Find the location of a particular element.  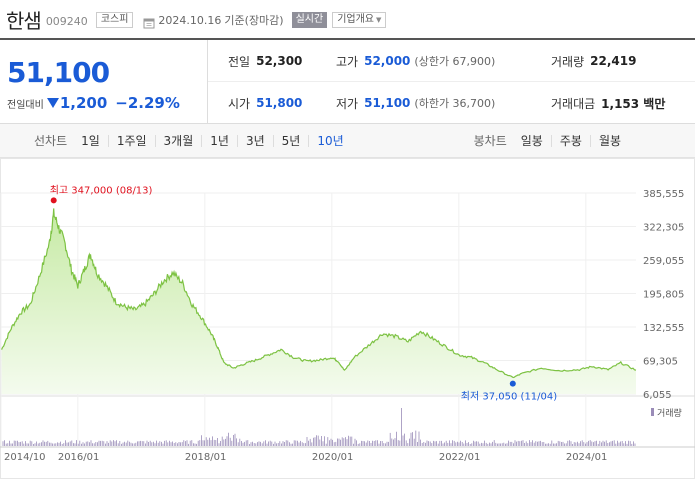

x-tick-label: 2024/01 is located at coordinates (587, 457).